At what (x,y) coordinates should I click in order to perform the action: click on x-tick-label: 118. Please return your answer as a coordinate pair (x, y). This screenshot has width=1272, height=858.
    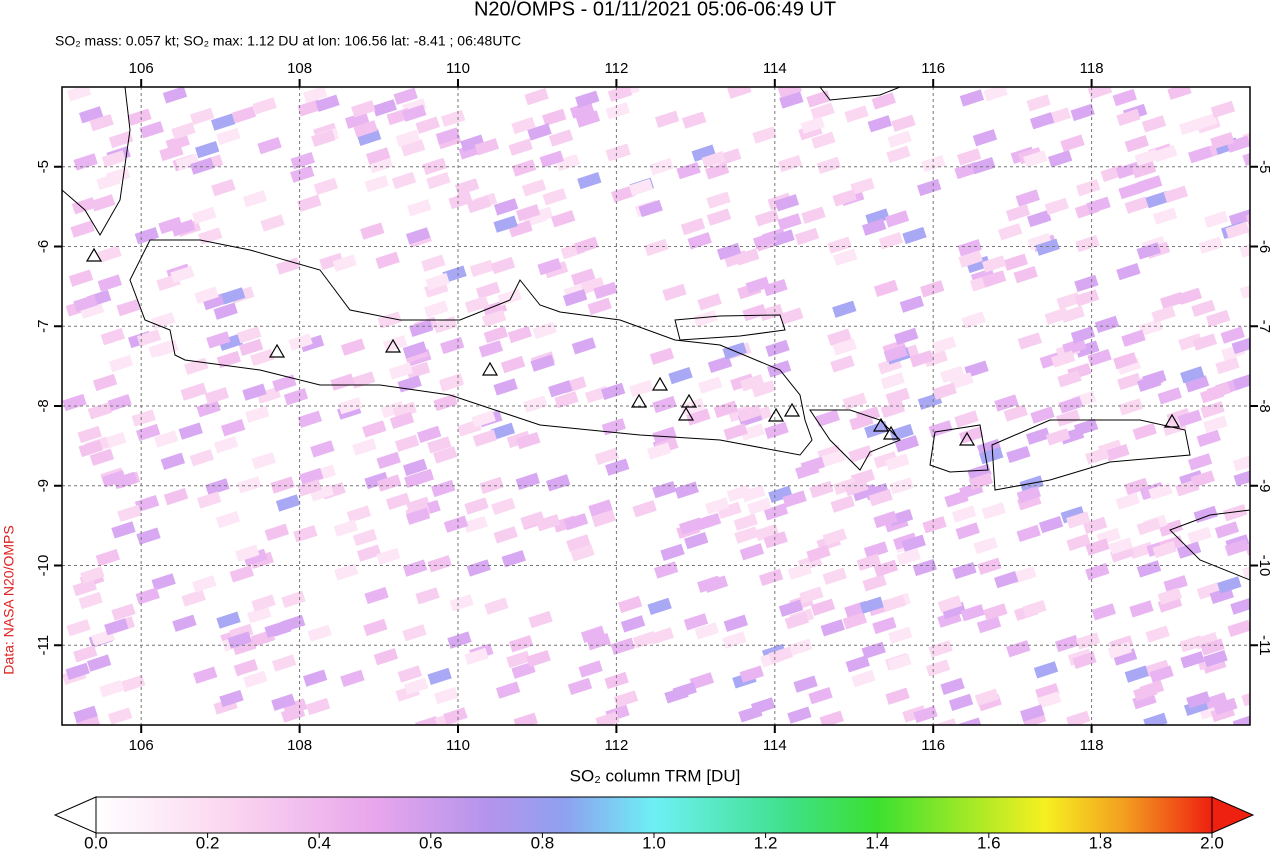
    Looking at the image, I should click on (1092, 68).